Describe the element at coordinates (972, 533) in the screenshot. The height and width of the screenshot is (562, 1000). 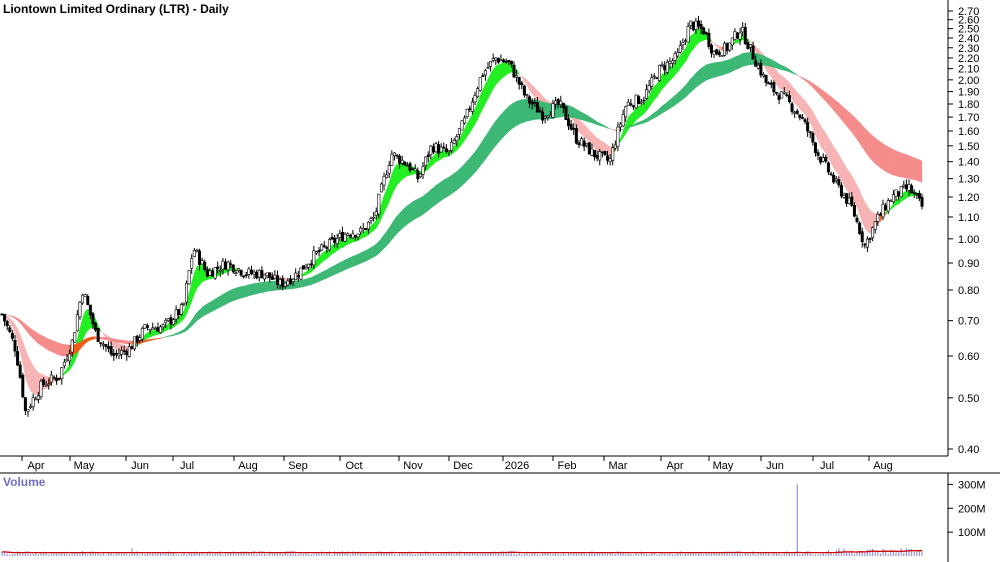
I see `volume-y-tick-label: 100M` at that location.